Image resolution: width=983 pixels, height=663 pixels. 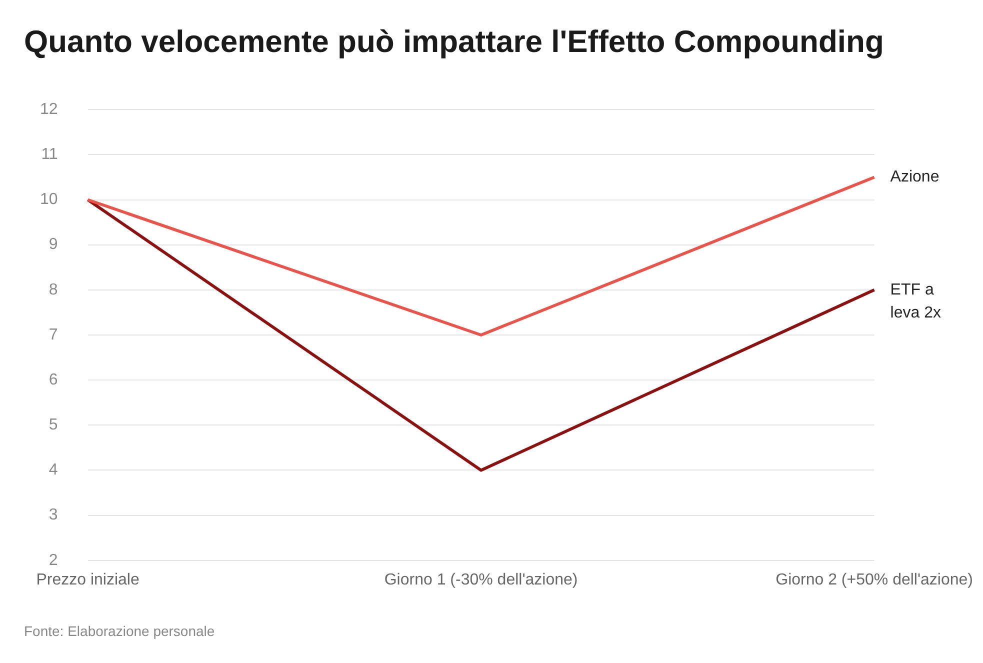 I want to click on y-tick-label: 5, so click(x=53, y=425).